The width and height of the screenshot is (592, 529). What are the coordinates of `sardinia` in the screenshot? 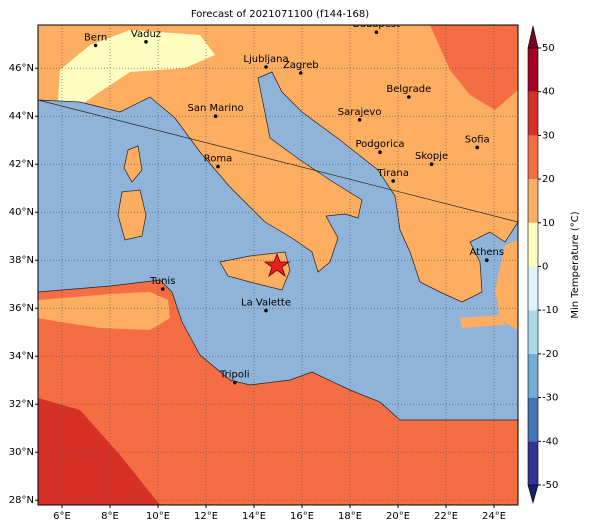 It's located at (132, 215).